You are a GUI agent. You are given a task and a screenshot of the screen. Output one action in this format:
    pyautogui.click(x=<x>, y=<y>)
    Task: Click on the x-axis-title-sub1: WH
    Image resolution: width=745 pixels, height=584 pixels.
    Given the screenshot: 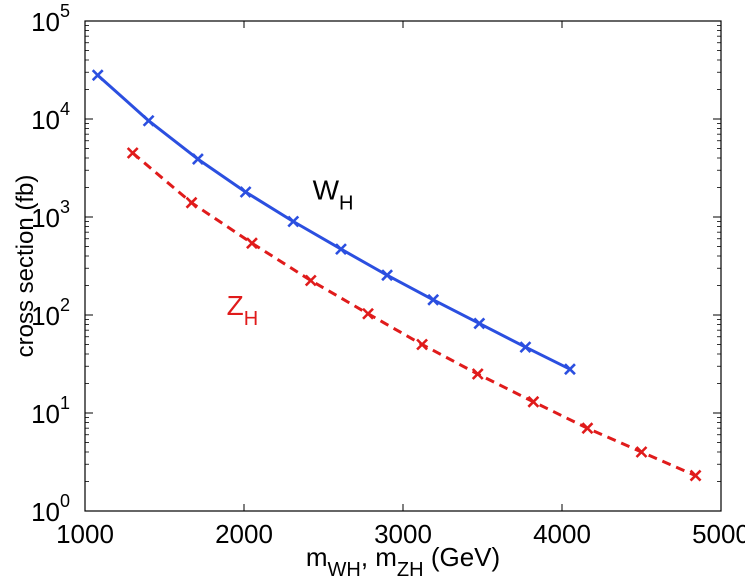 What is the action you would take?
    pyautogui.click(x=343, y=570)
    